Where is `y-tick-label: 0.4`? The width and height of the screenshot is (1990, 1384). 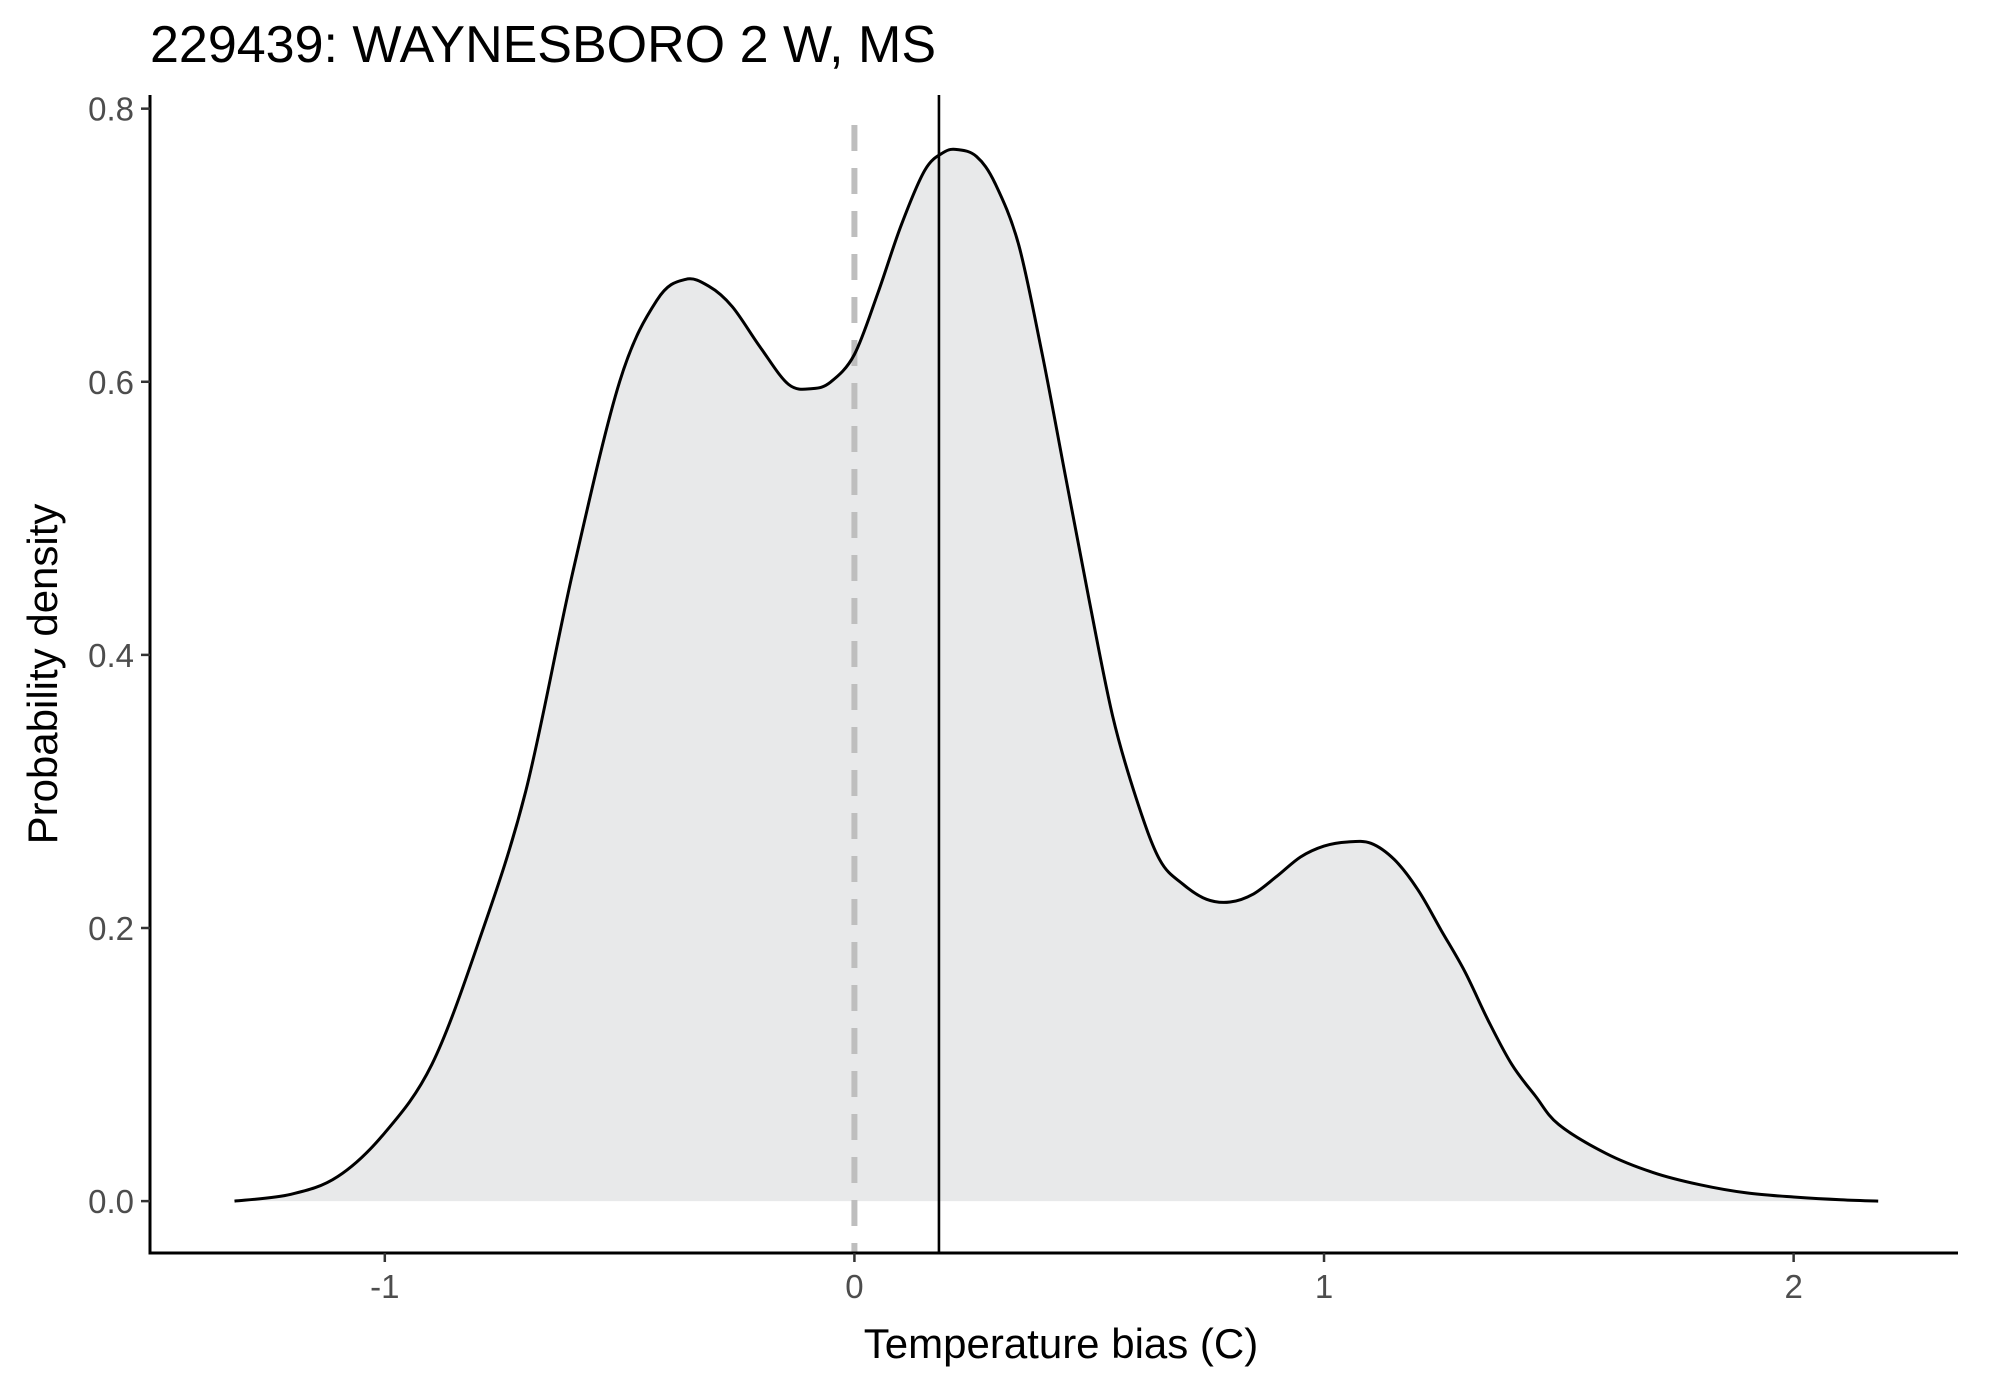 y-tick-label: 0.4 is located at coordinates (111, 655).